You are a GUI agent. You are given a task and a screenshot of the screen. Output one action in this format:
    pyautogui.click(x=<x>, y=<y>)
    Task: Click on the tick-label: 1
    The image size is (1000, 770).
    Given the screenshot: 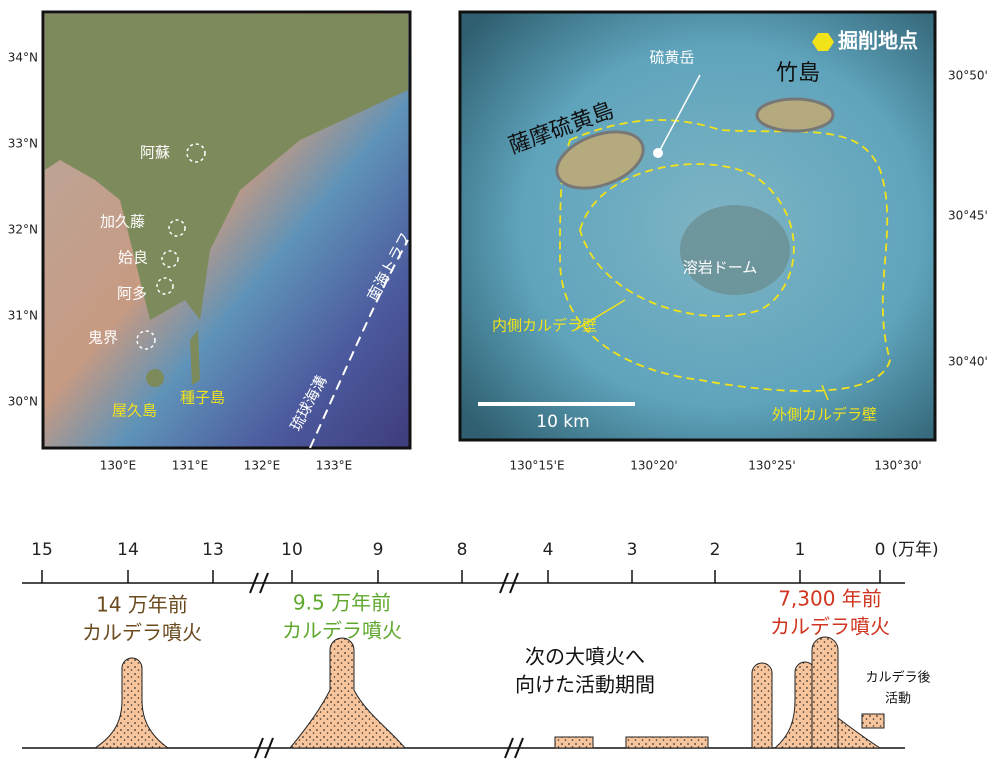 What is the action you would take?
    pyautogui.click(x=800, y=550)
    